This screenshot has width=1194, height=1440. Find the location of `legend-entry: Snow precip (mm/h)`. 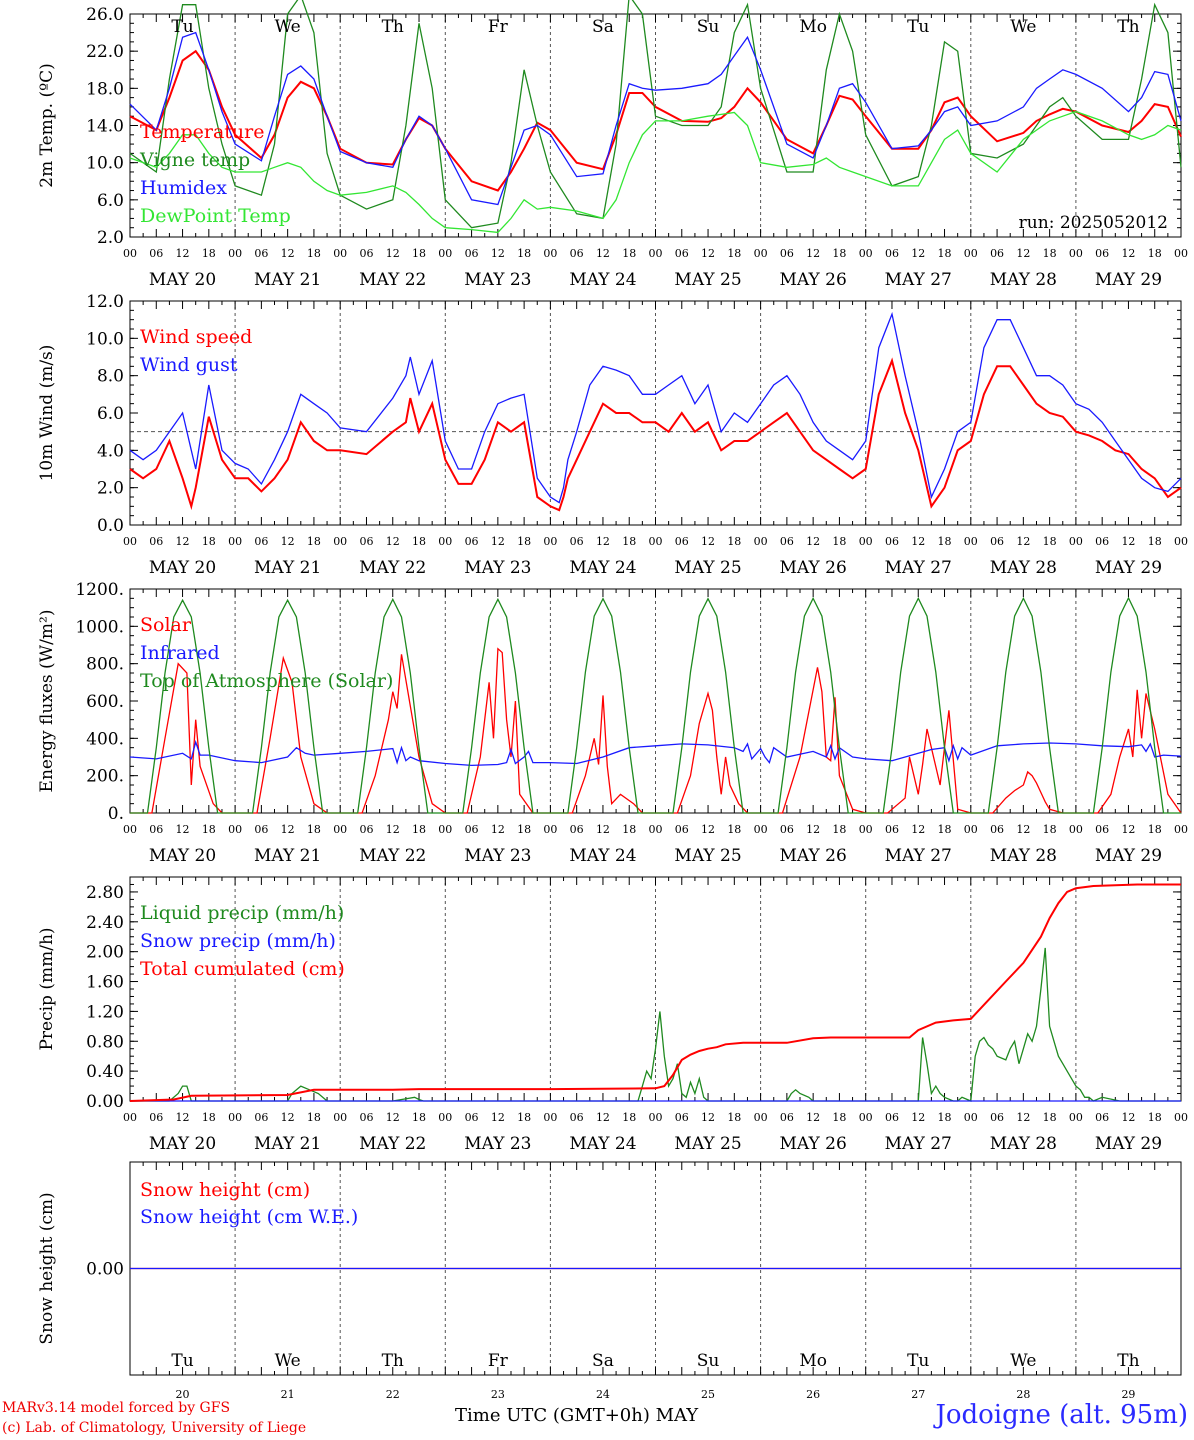

legend-entry: Snow precip (mm/h) is located at coordinates (238, 941).